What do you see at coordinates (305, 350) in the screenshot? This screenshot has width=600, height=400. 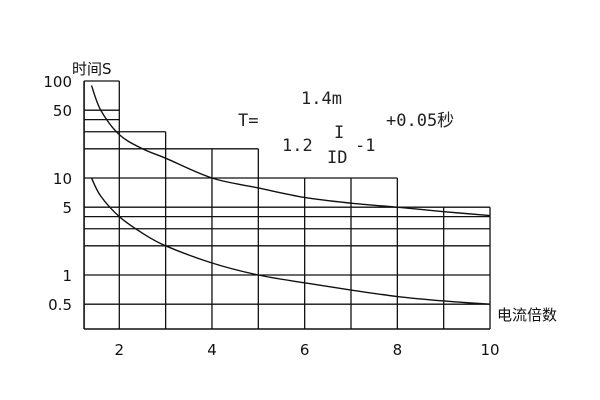 I see `x-tick-label: 6` at bounding box center [305, 350].